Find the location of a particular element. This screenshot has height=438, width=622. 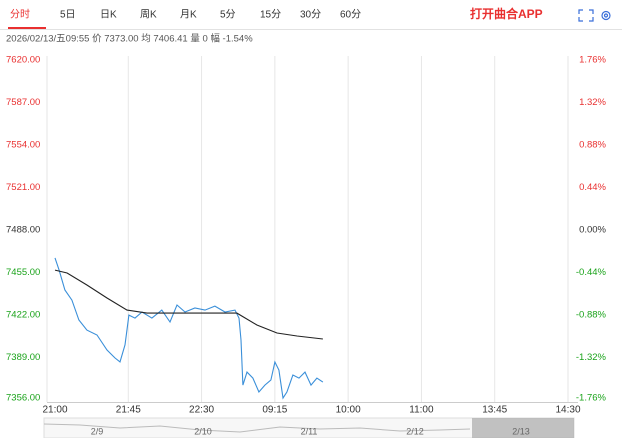

y-tick-label: 7389.00 is located at coordinates (23, 357).